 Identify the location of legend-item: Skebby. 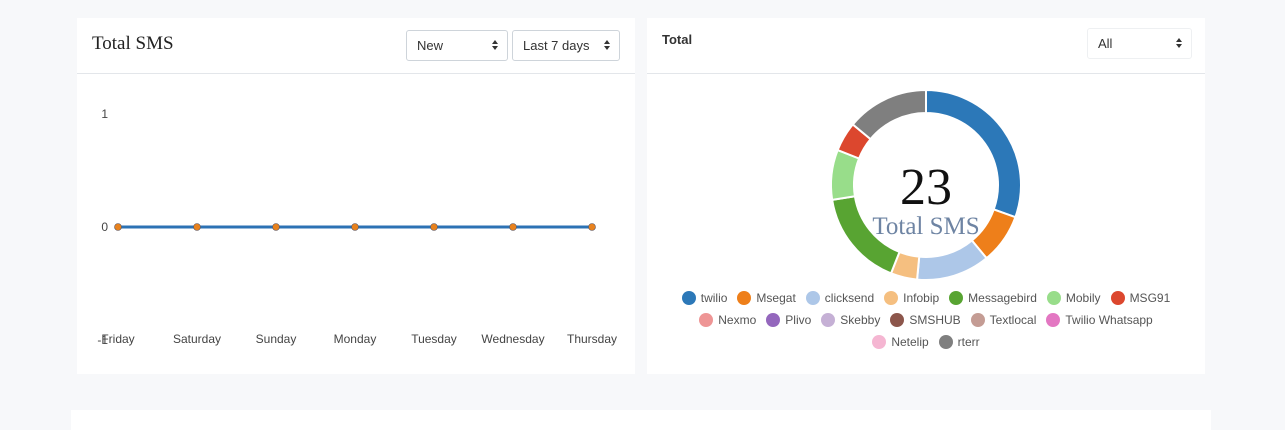
(850, 320).